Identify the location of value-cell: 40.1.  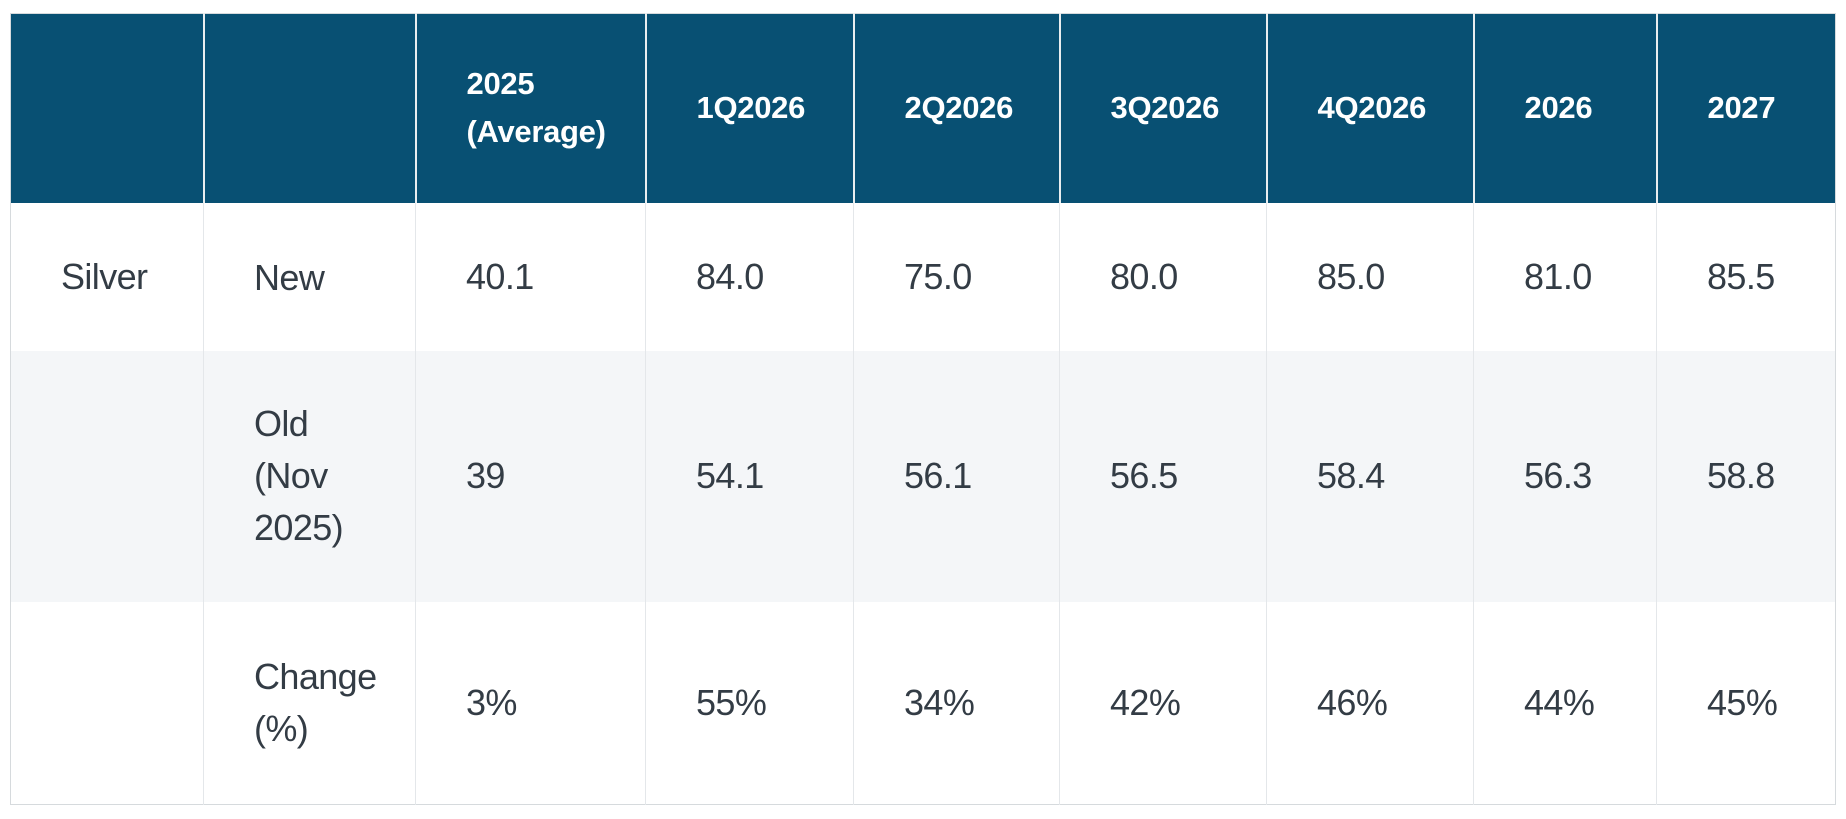
(530, 276).